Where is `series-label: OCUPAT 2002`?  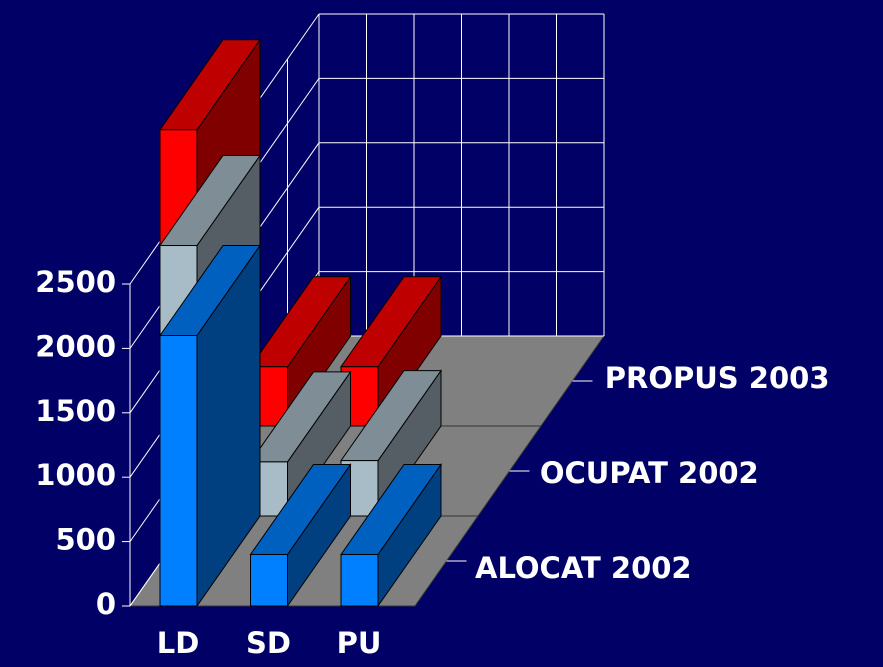
series-label: OCUPAT 2002 is located at coordinates (649, 473).